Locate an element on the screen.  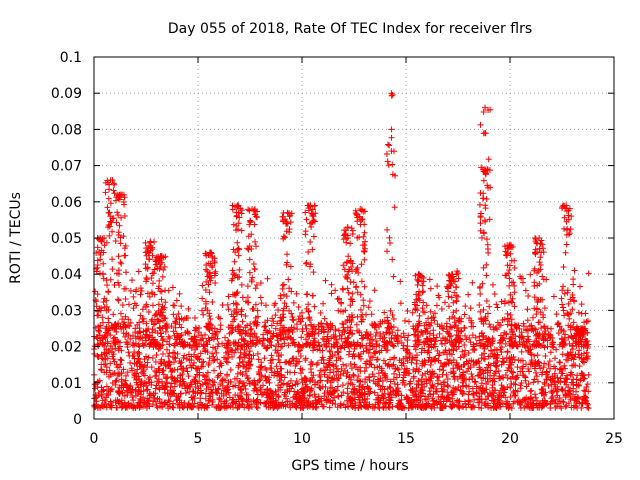
y-tick-label: 0.06 is located at coordinates (66, 203).